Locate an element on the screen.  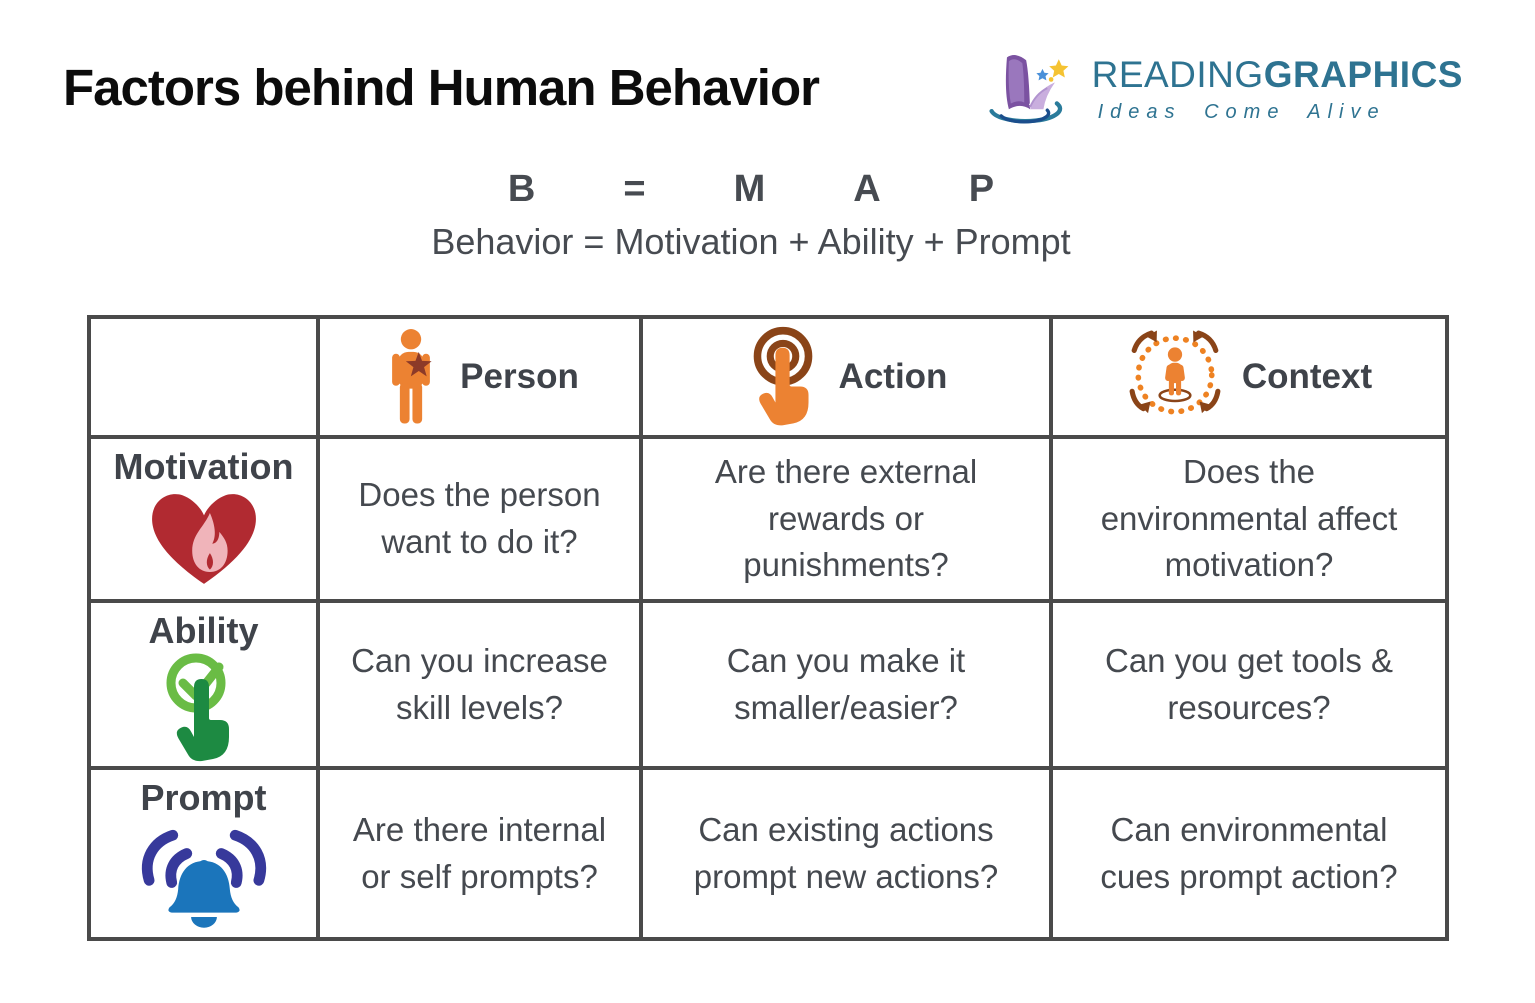
row-header-motivation: Motivation is located at coordinates (205, 521).